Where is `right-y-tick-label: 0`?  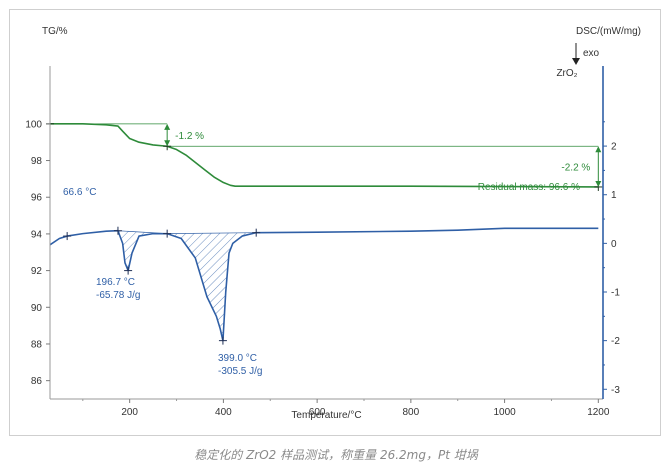
right-y-tick-label: 0 is located at coordinates (614, 244).